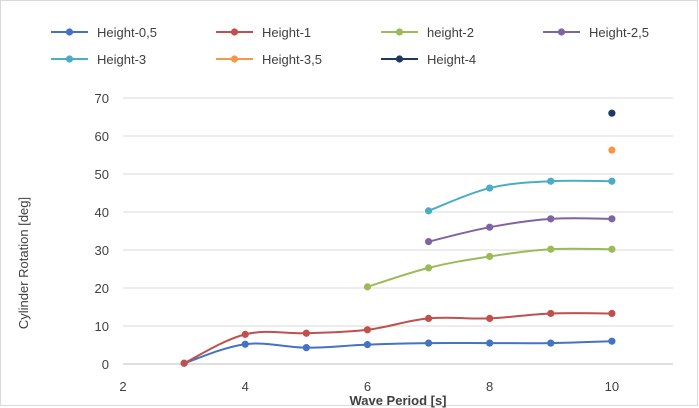 This screenshot has height=408, width=699. I want to click on y-tick-label: 50, so click(102, 174).